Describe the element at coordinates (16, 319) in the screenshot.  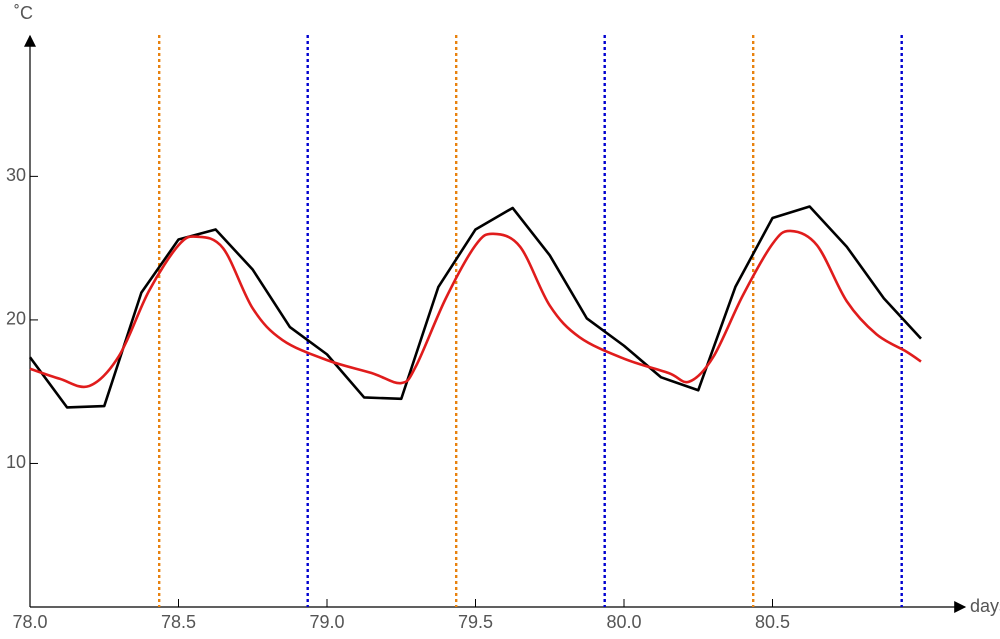
I see `y-tick-label: 20` at that location.